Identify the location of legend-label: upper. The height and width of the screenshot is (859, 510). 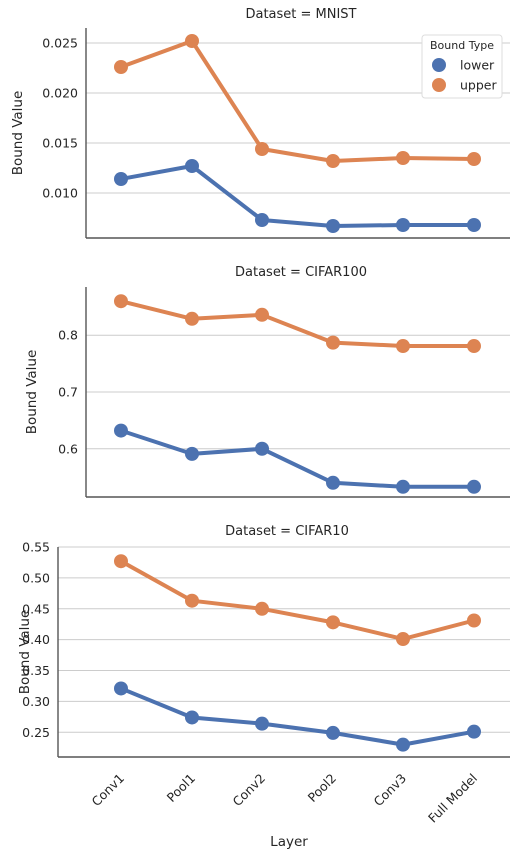
(478, 85).